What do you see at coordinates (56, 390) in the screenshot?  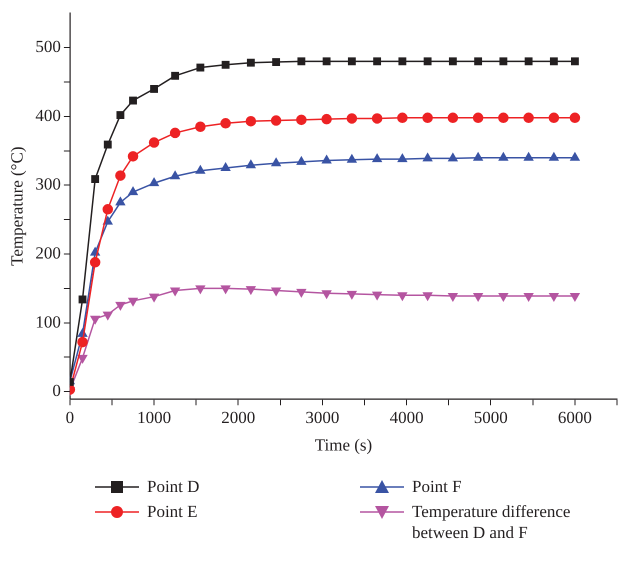 I see `y-tick-label: 0` at bounding box center [56, 390].